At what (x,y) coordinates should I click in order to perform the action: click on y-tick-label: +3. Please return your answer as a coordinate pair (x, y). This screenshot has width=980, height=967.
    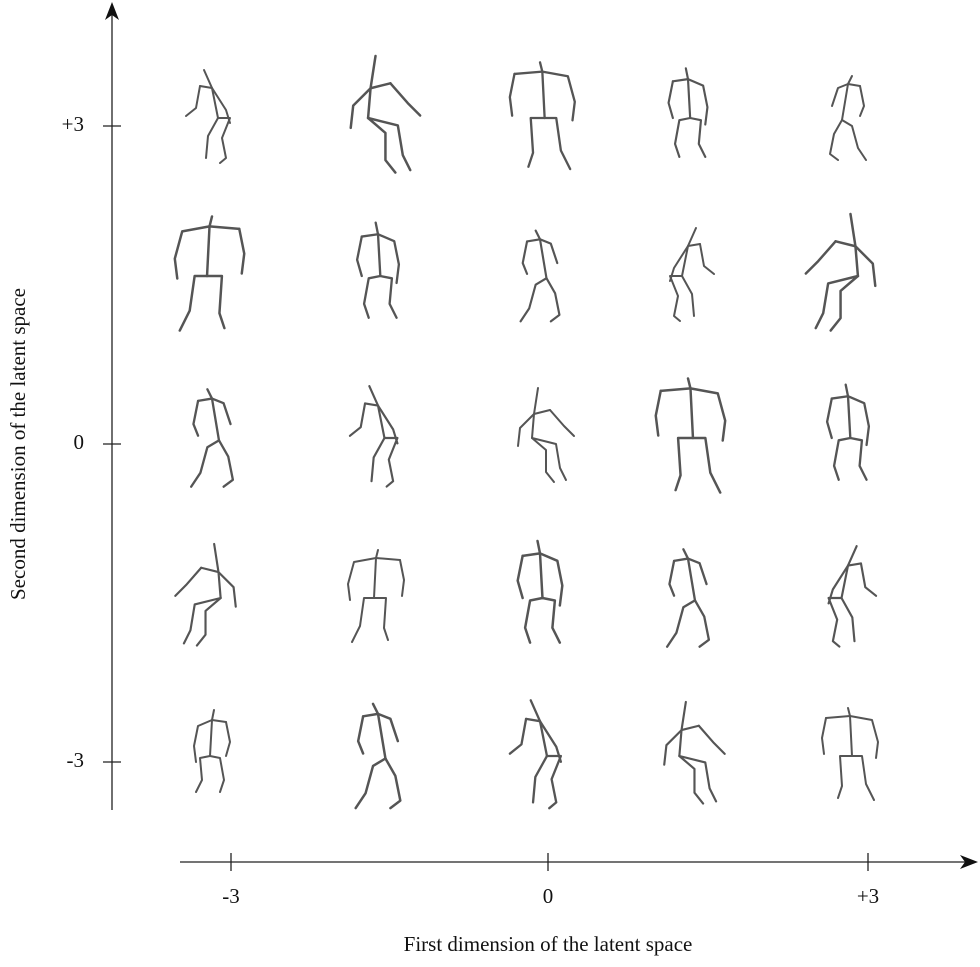
    Looking at the image, I should click on (73, 124).